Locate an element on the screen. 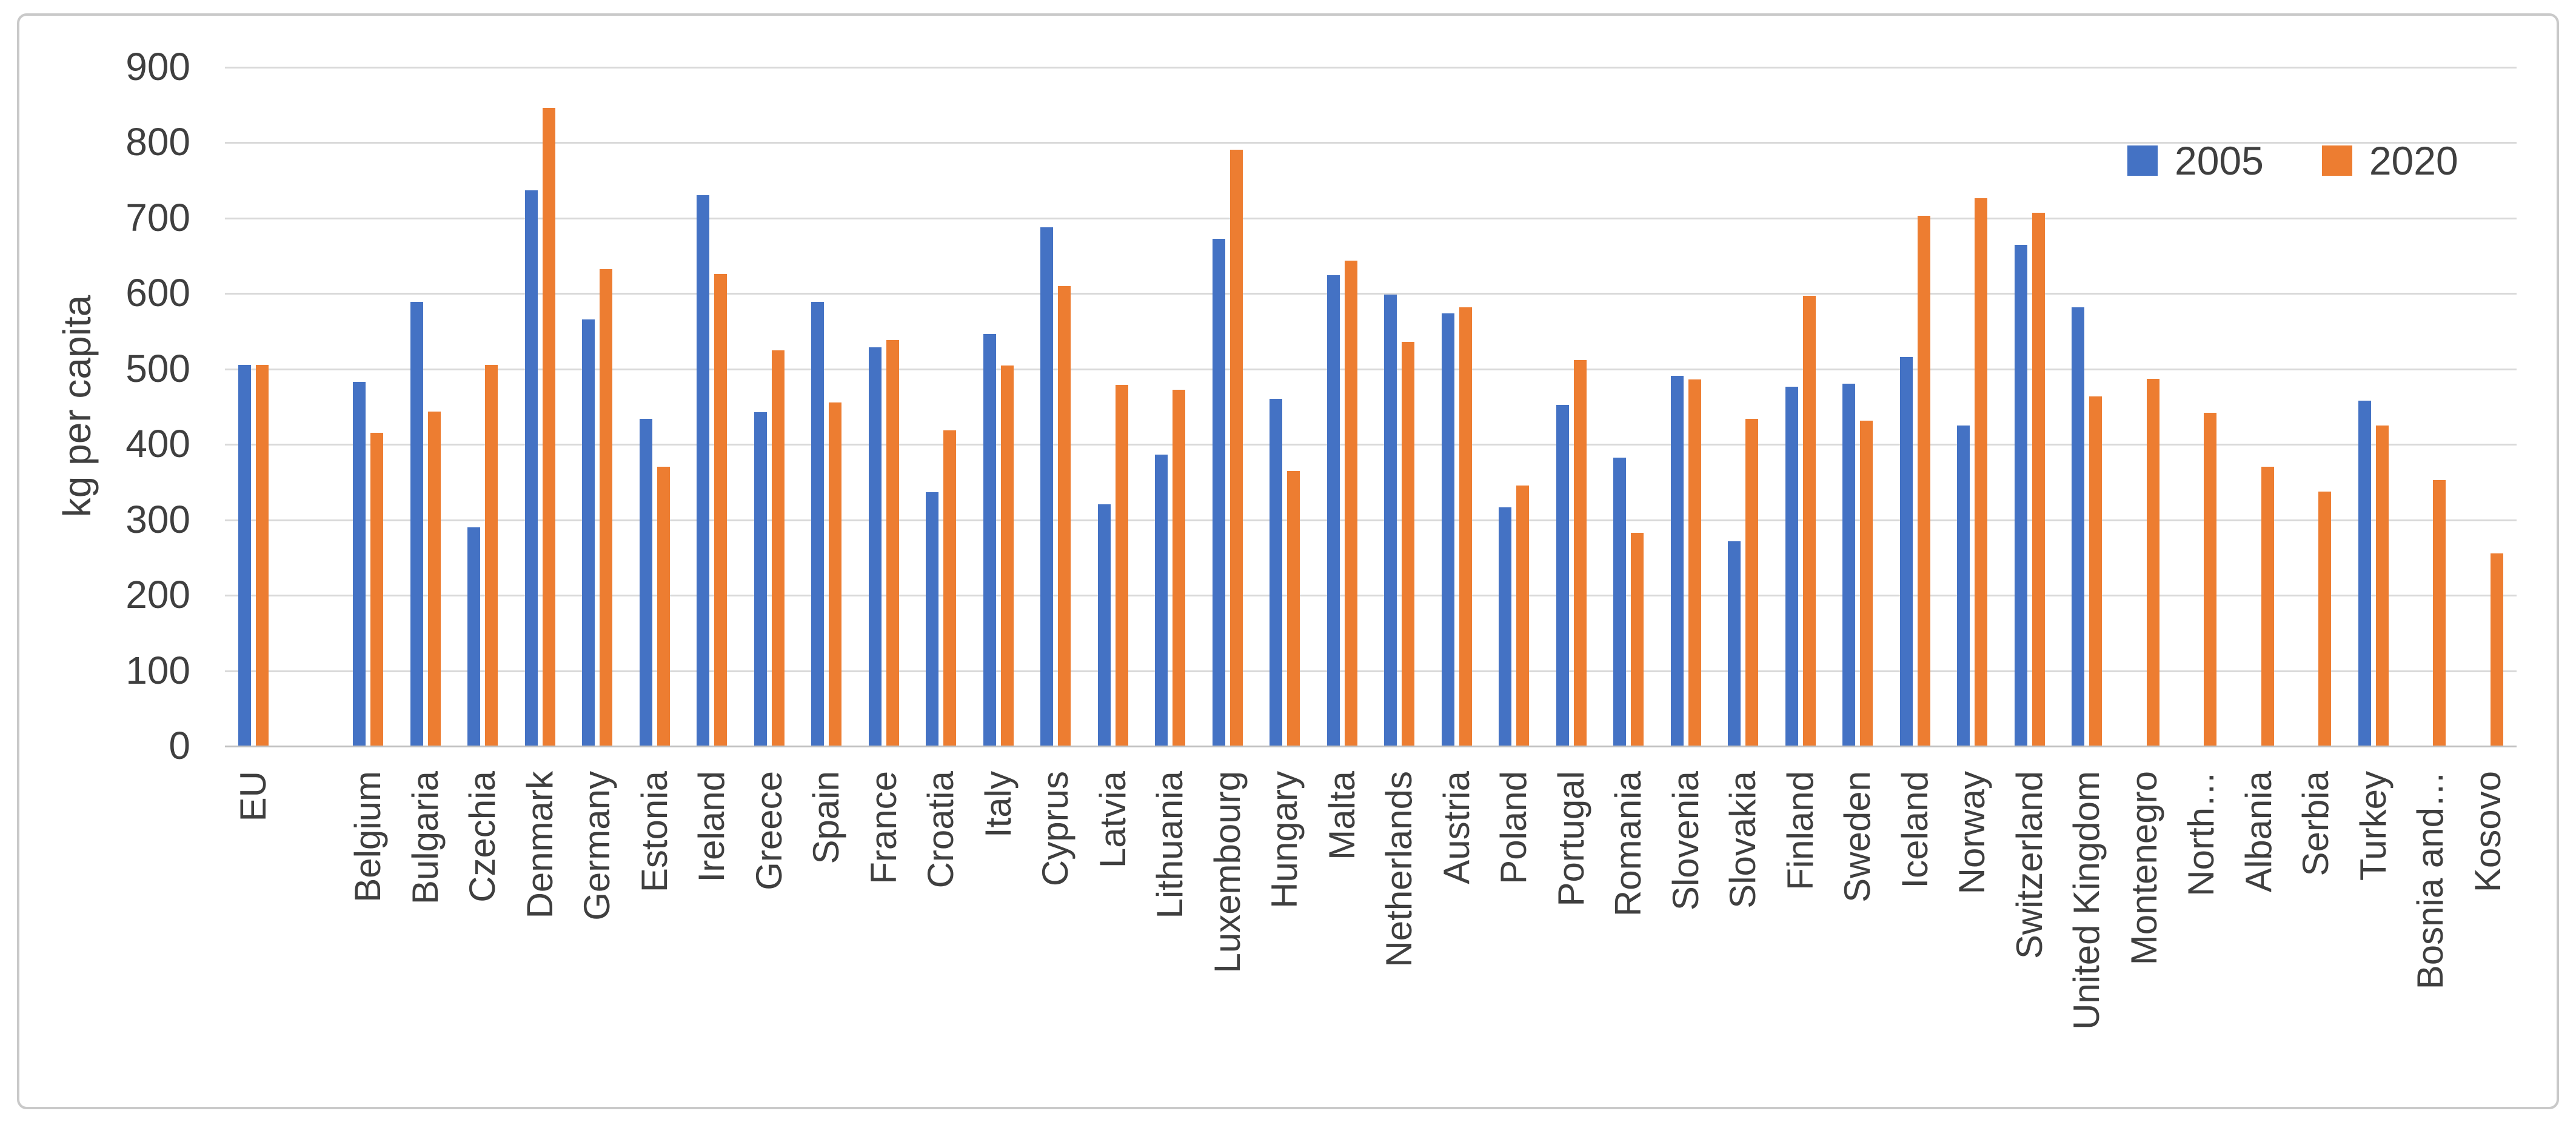 The width and height of the screenshot is (2576, 1125). x-category-label: Italy is located at coordinates (999, 805).